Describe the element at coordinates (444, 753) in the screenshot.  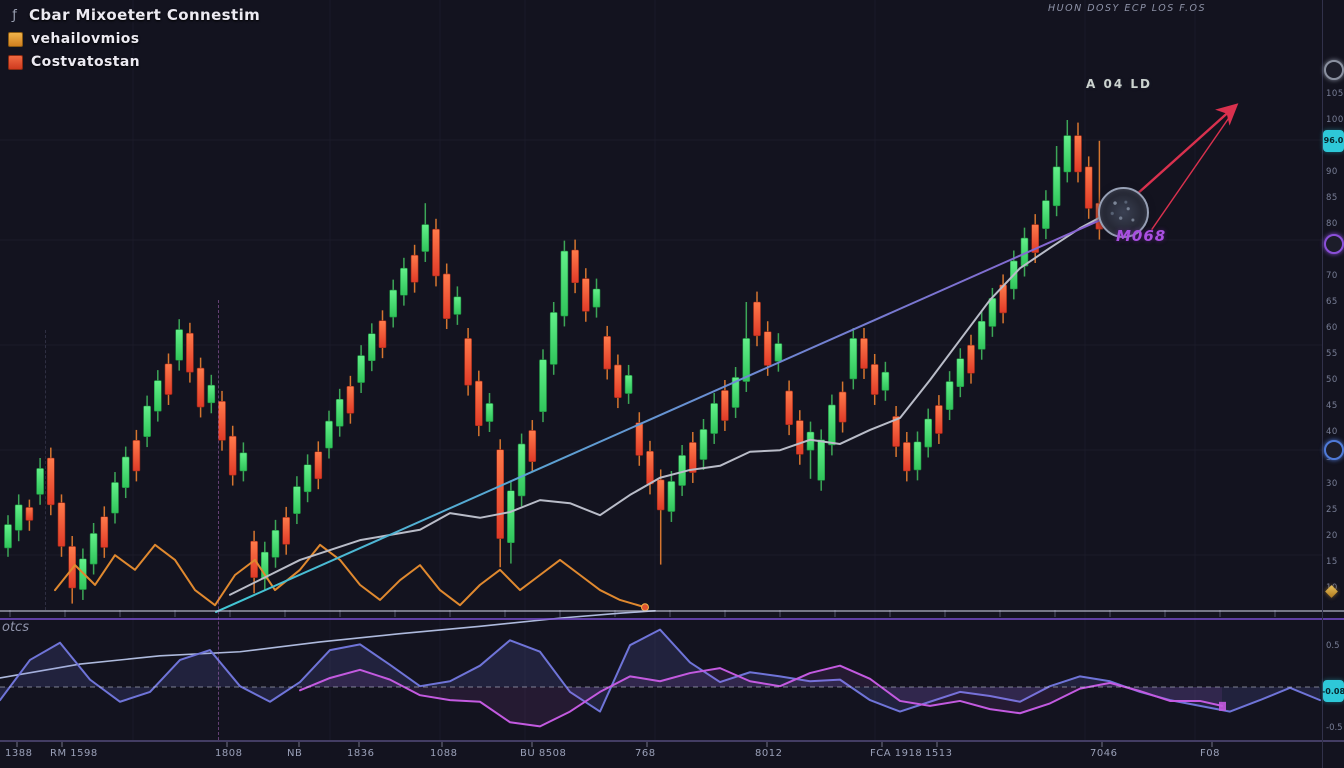
I see `time-axis-label: 1088` at that location.